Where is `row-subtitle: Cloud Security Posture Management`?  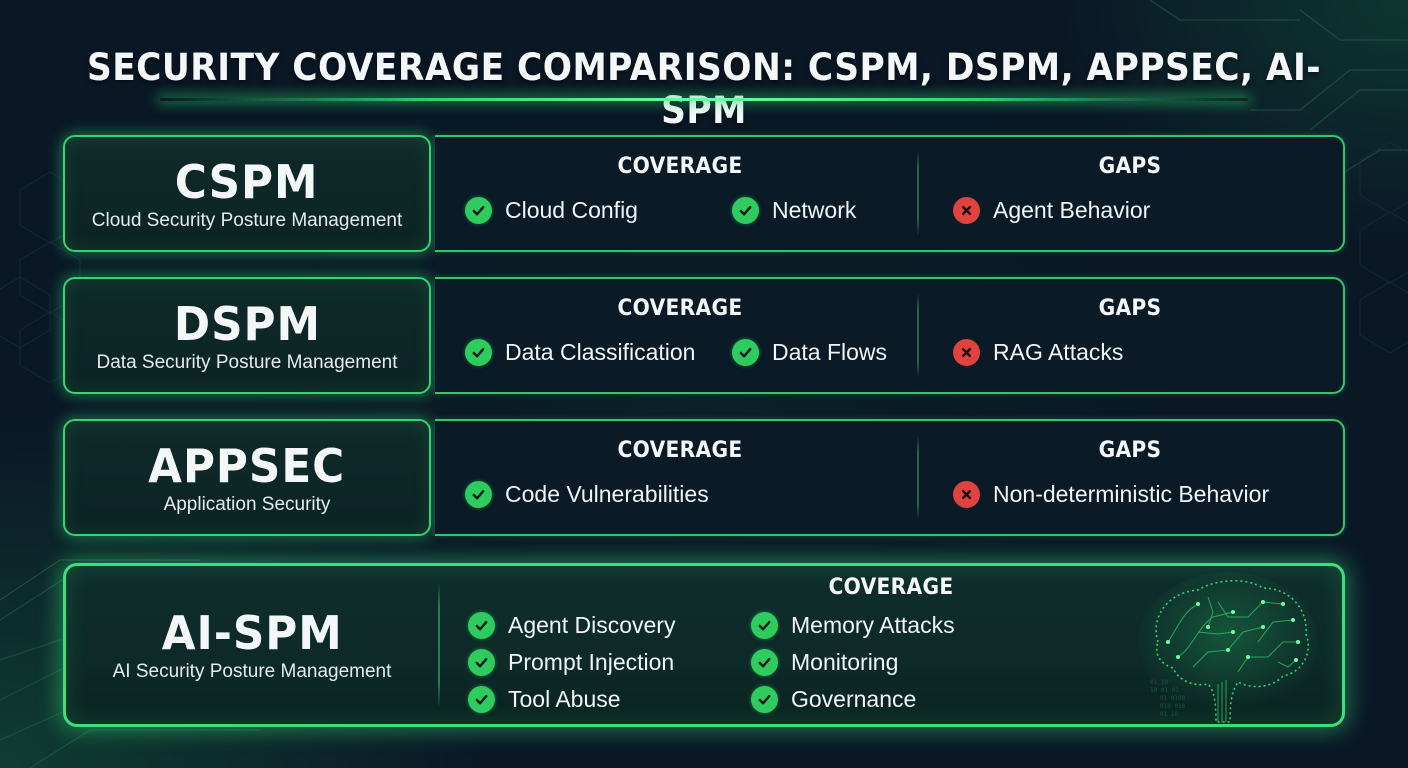
row-subtitle: Cloud Security Posture Management is located at coordinates (247, 220).